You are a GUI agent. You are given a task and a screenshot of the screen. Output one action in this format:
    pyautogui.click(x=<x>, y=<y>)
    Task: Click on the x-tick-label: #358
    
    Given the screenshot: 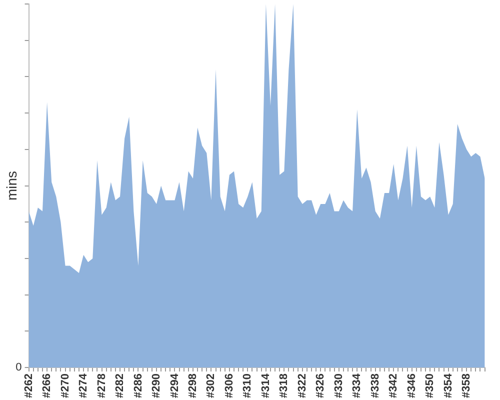 What is the action you would take?
    pyautogui.click(x=466, y=386)
    